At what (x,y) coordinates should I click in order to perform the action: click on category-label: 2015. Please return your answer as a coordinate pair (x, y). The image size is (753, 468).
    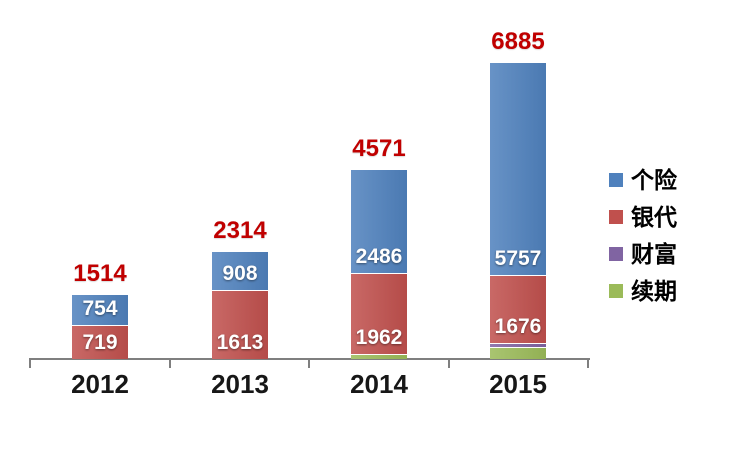
    Looking at the image, I should click on (518, 384).